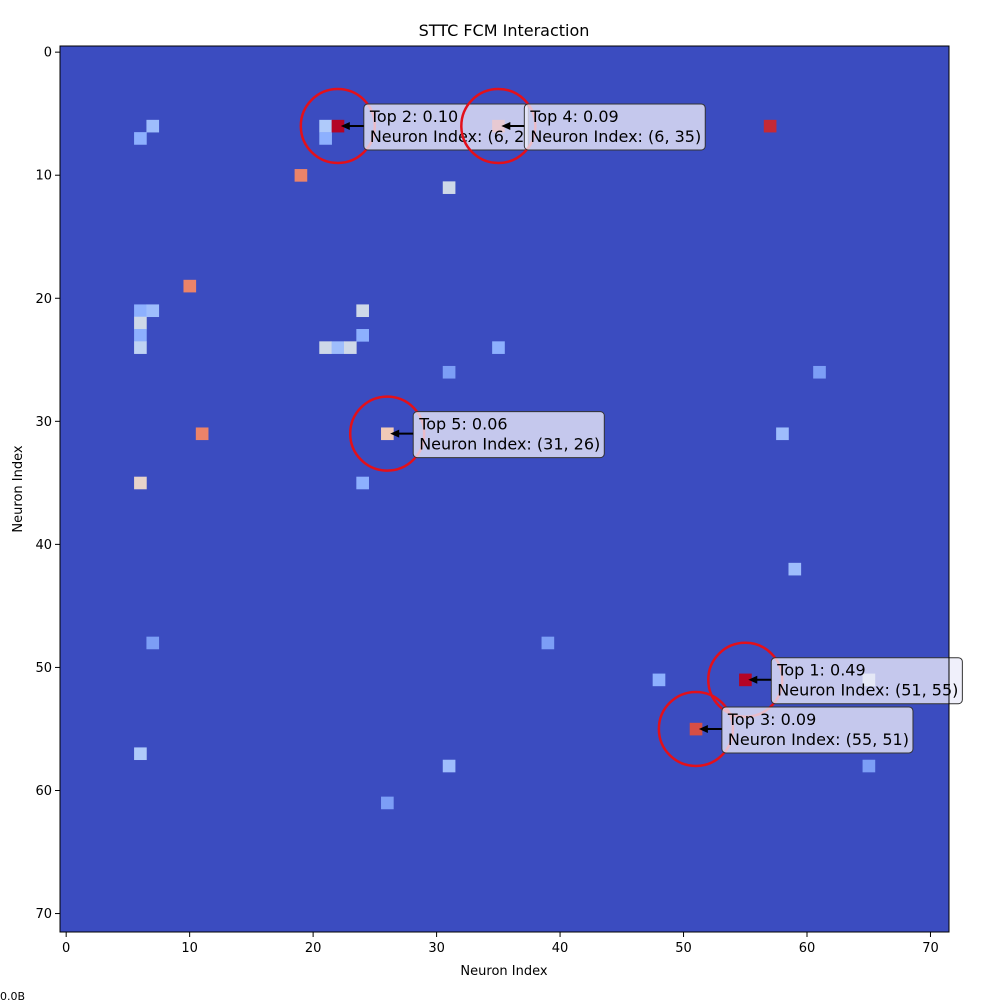 The image size is (1000, 1003). Describe the element at coordinates (43, 914) in the screenshot. I see `y-tick-label: 70` at that location.